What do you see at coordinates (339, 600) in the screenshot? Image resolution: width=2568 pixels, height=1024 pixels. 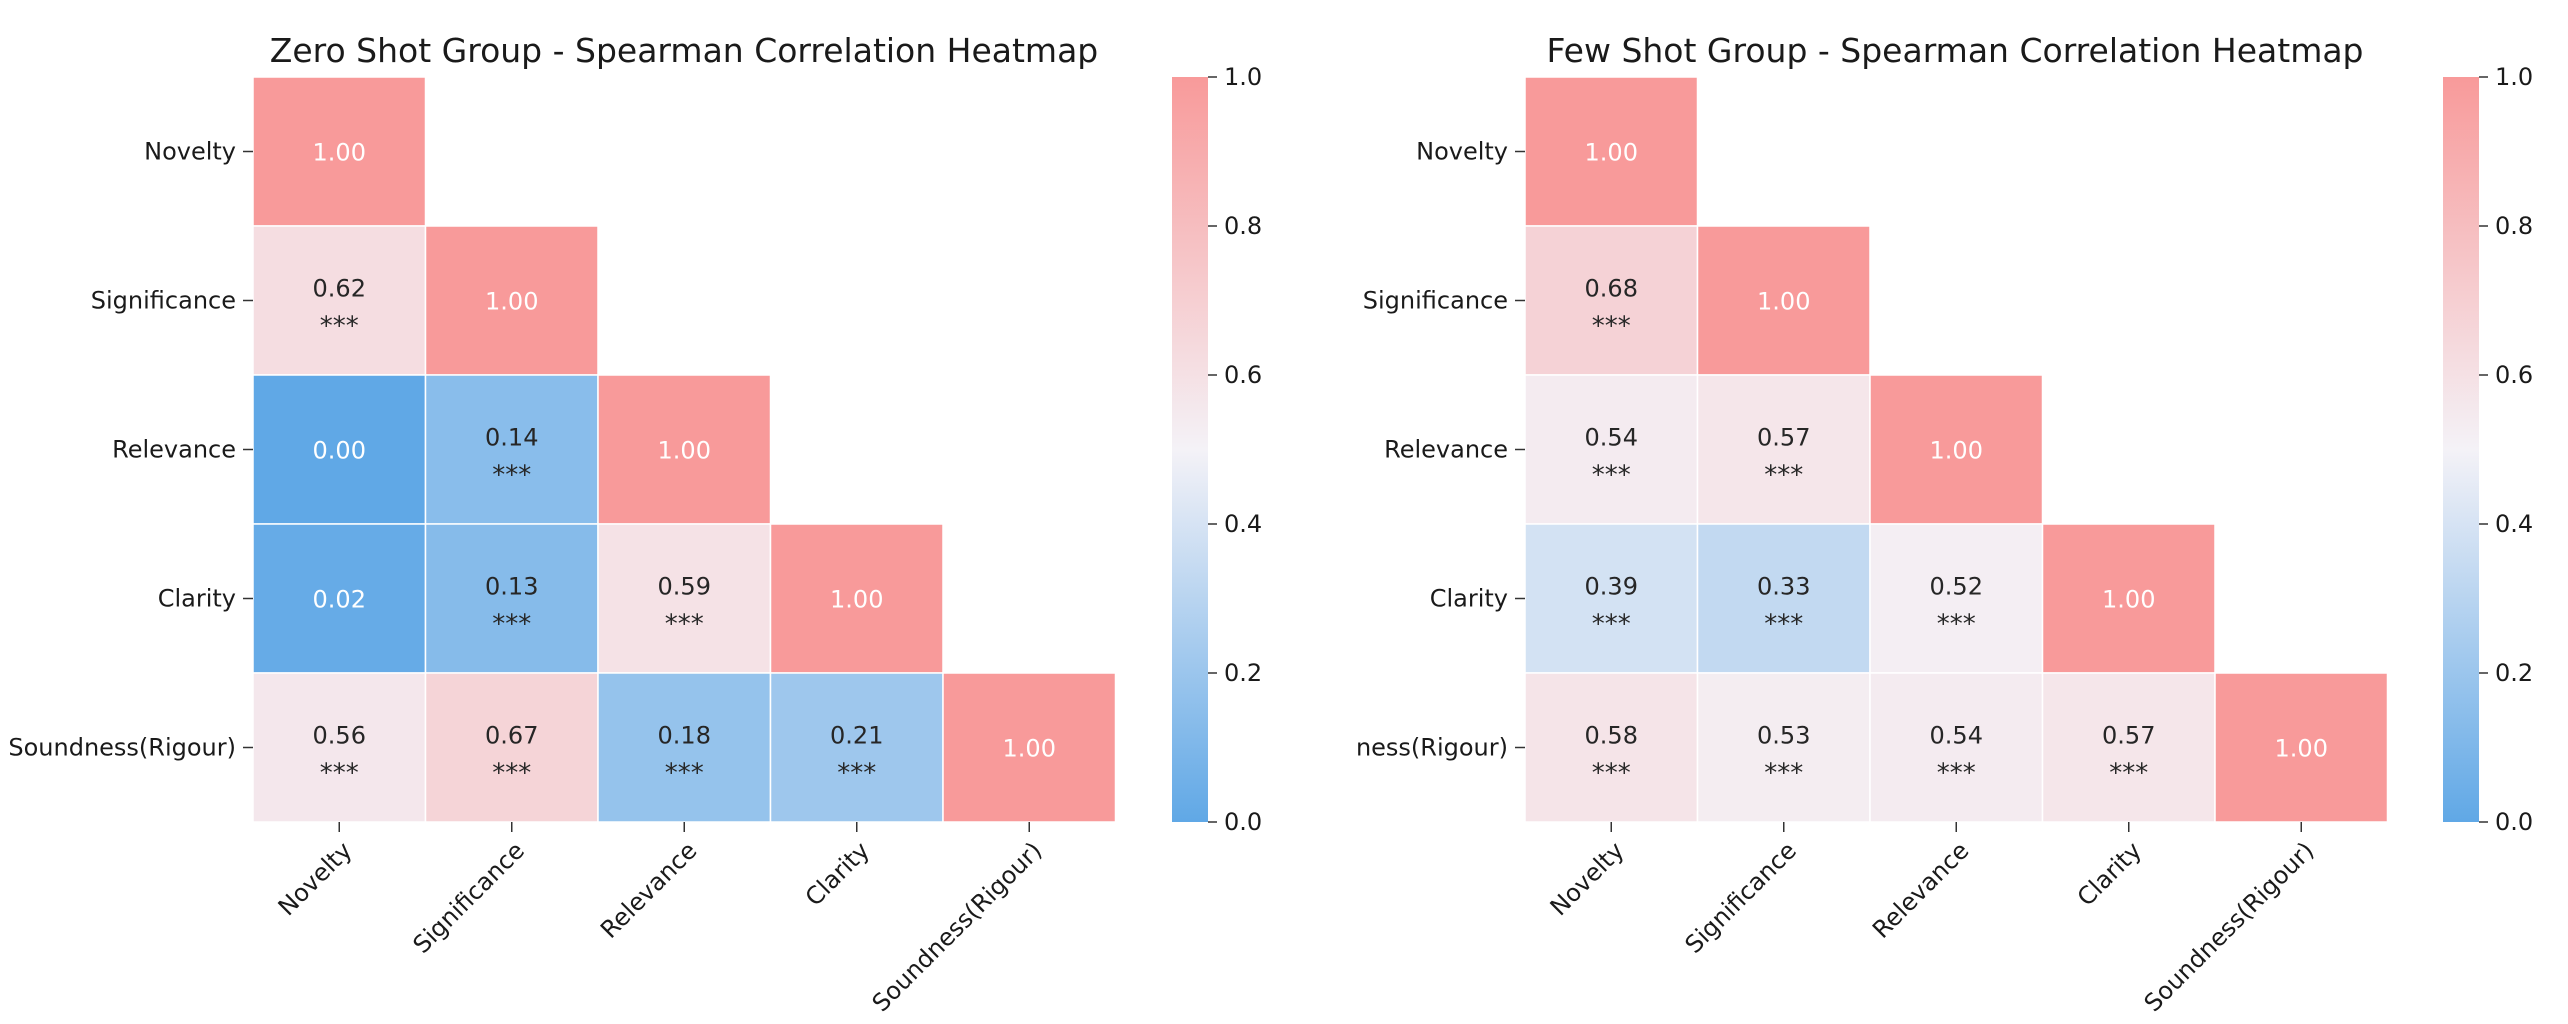 I see `cell-value-label: 0.02` at bounding box center [339, 600].